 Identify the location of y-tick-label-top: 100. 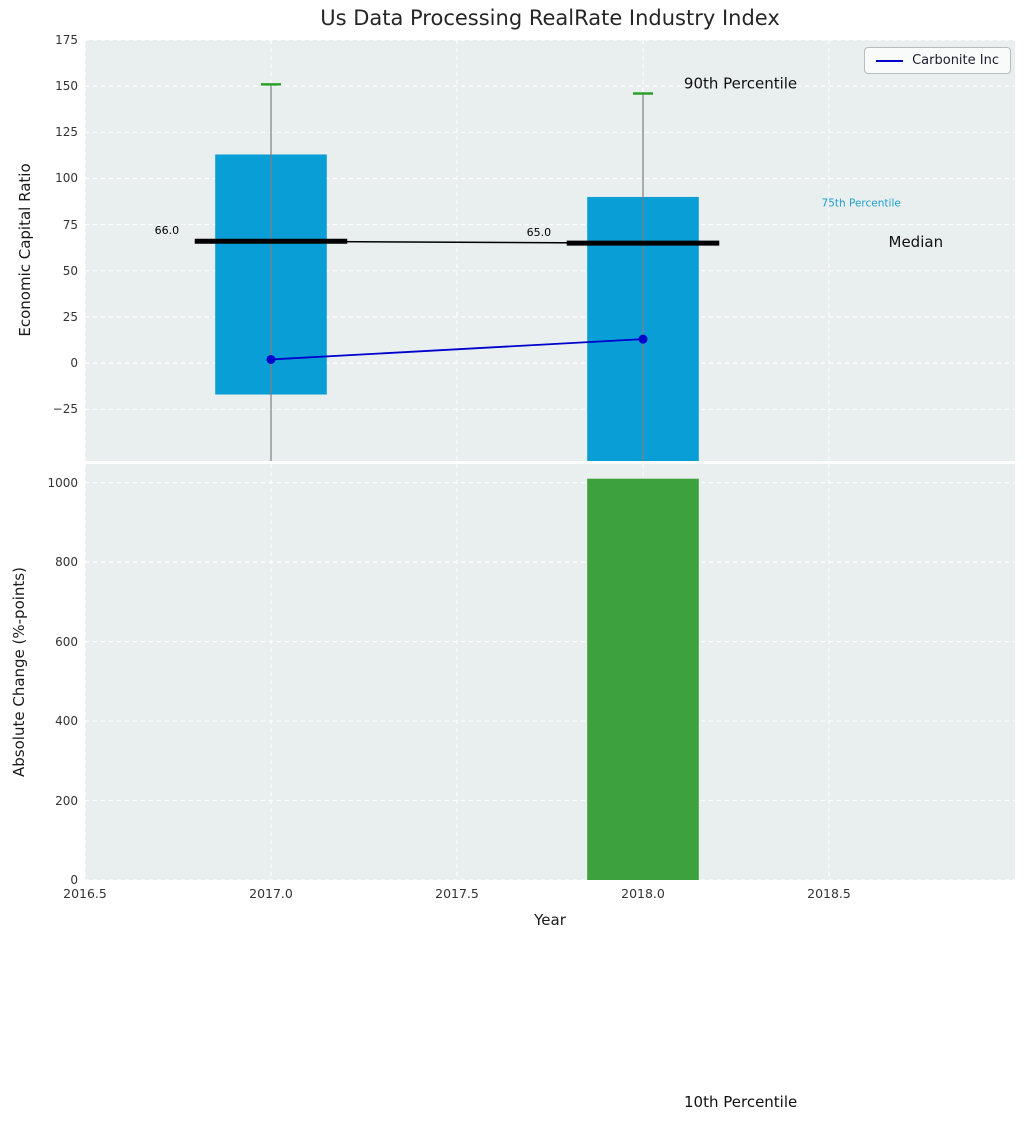
(66, 178).